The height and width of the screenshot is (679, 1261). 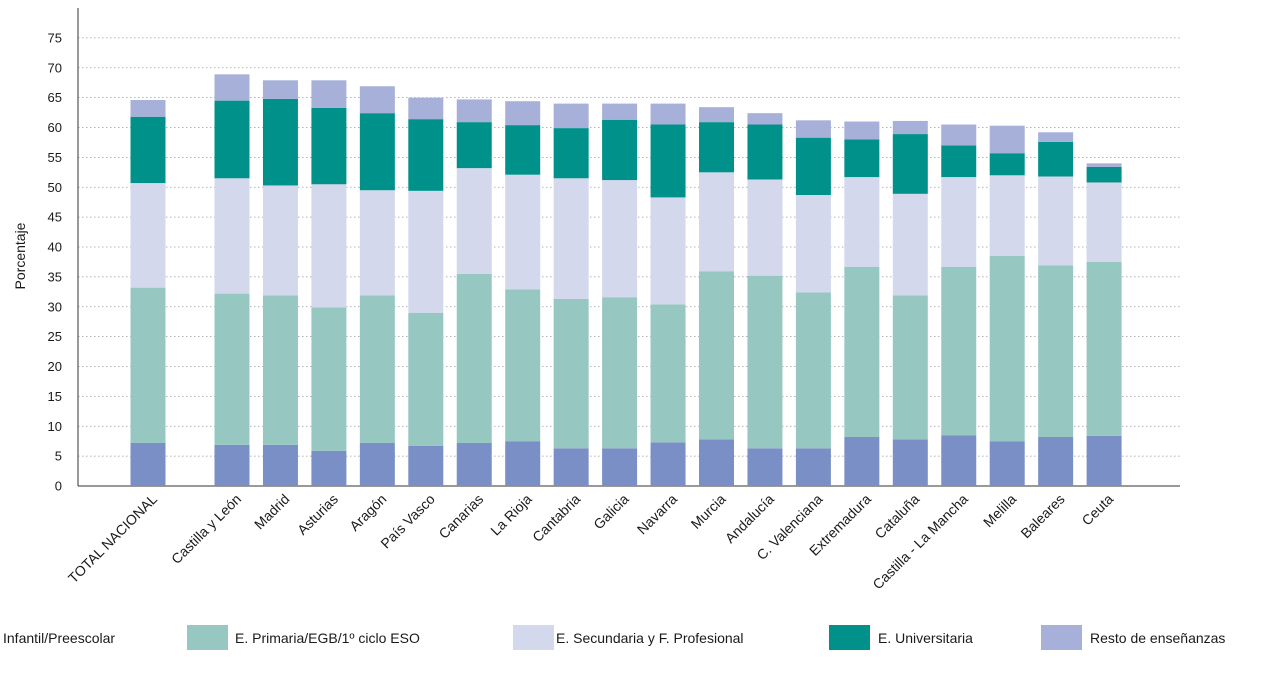 I want to click on x-tick-label: Murcia, so click(x=708, y=511).